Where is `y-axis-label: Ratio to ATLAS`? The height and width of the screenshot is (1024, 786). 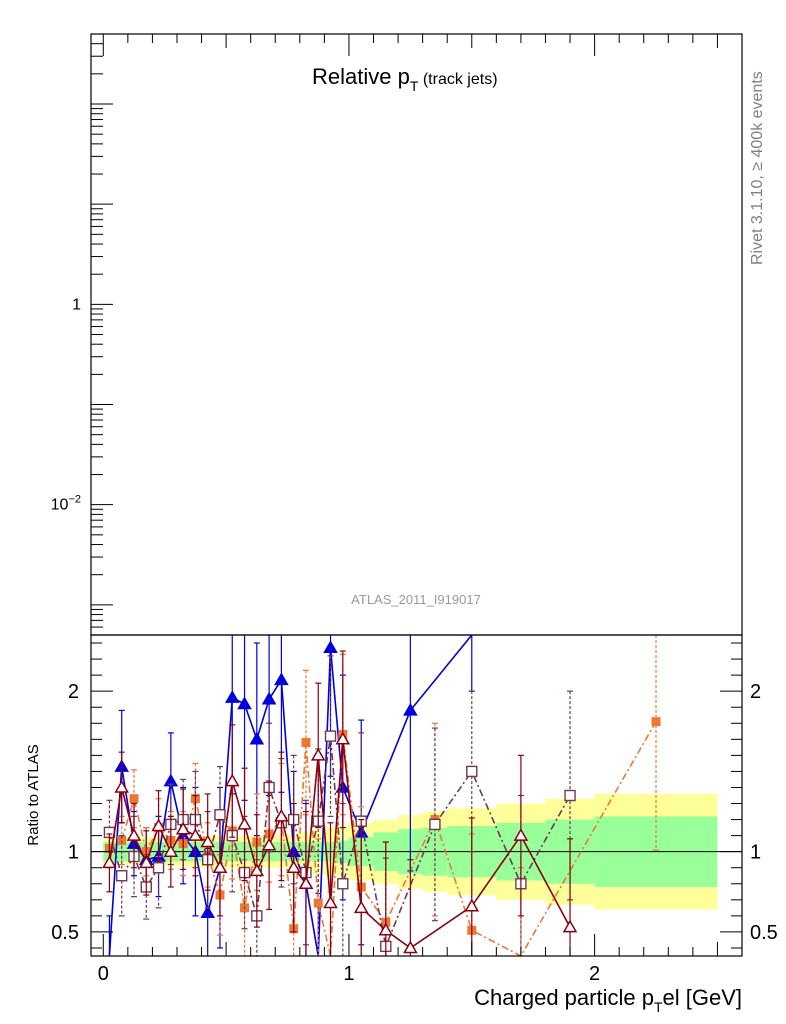 y-axis-label: Ratio to ATLAS is located at coordinates (33, 794).